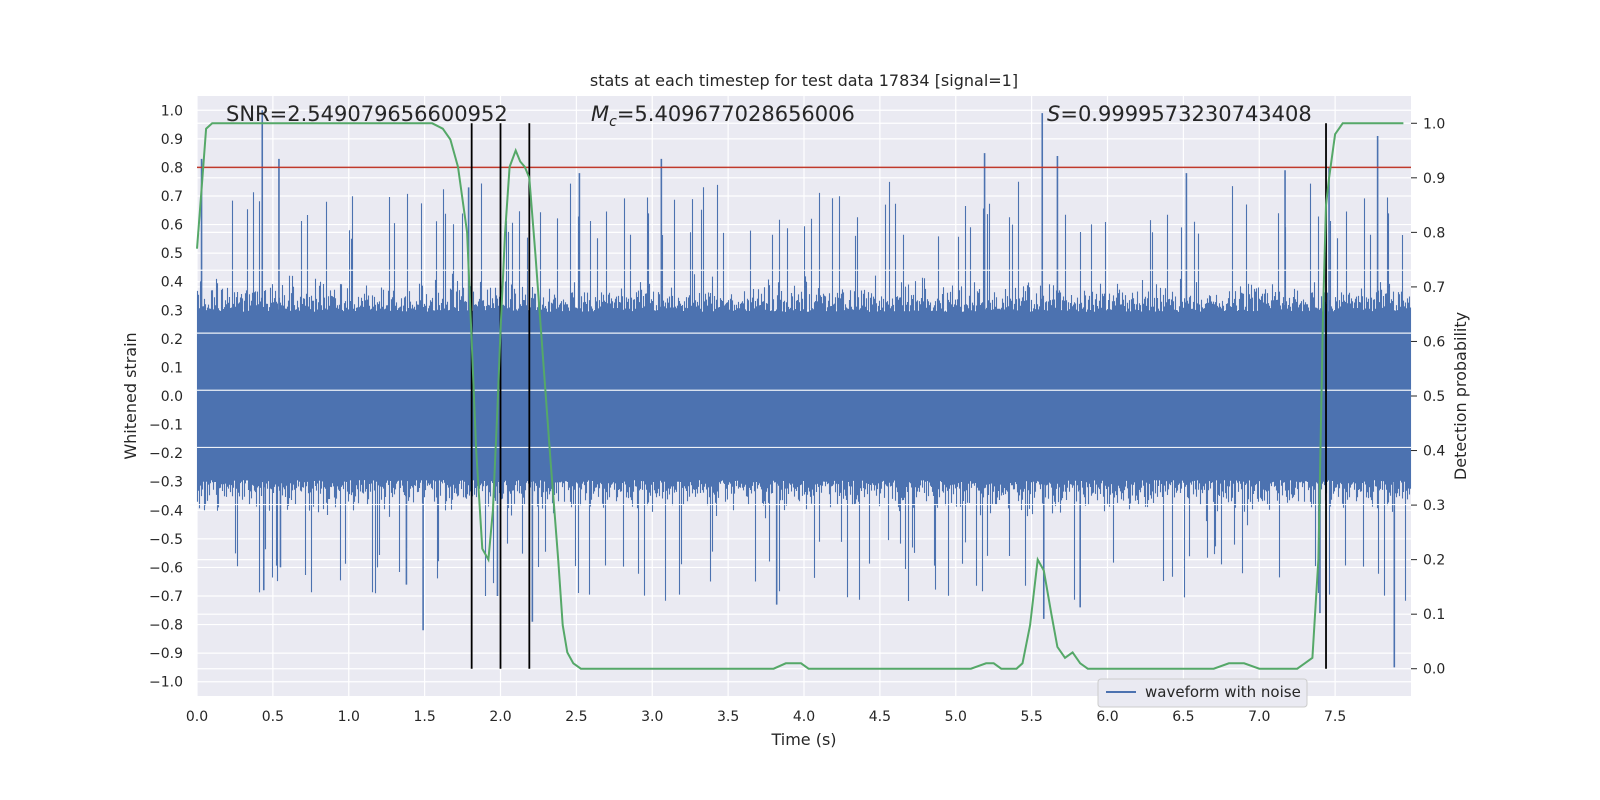 Image resolution: width=1600 pixels, height=800 pixels. What do you see at coordinates (1434, 506) in the screenshot?
I see `y-right-tick-label: 0.3` at bounding box center [1434, 506].